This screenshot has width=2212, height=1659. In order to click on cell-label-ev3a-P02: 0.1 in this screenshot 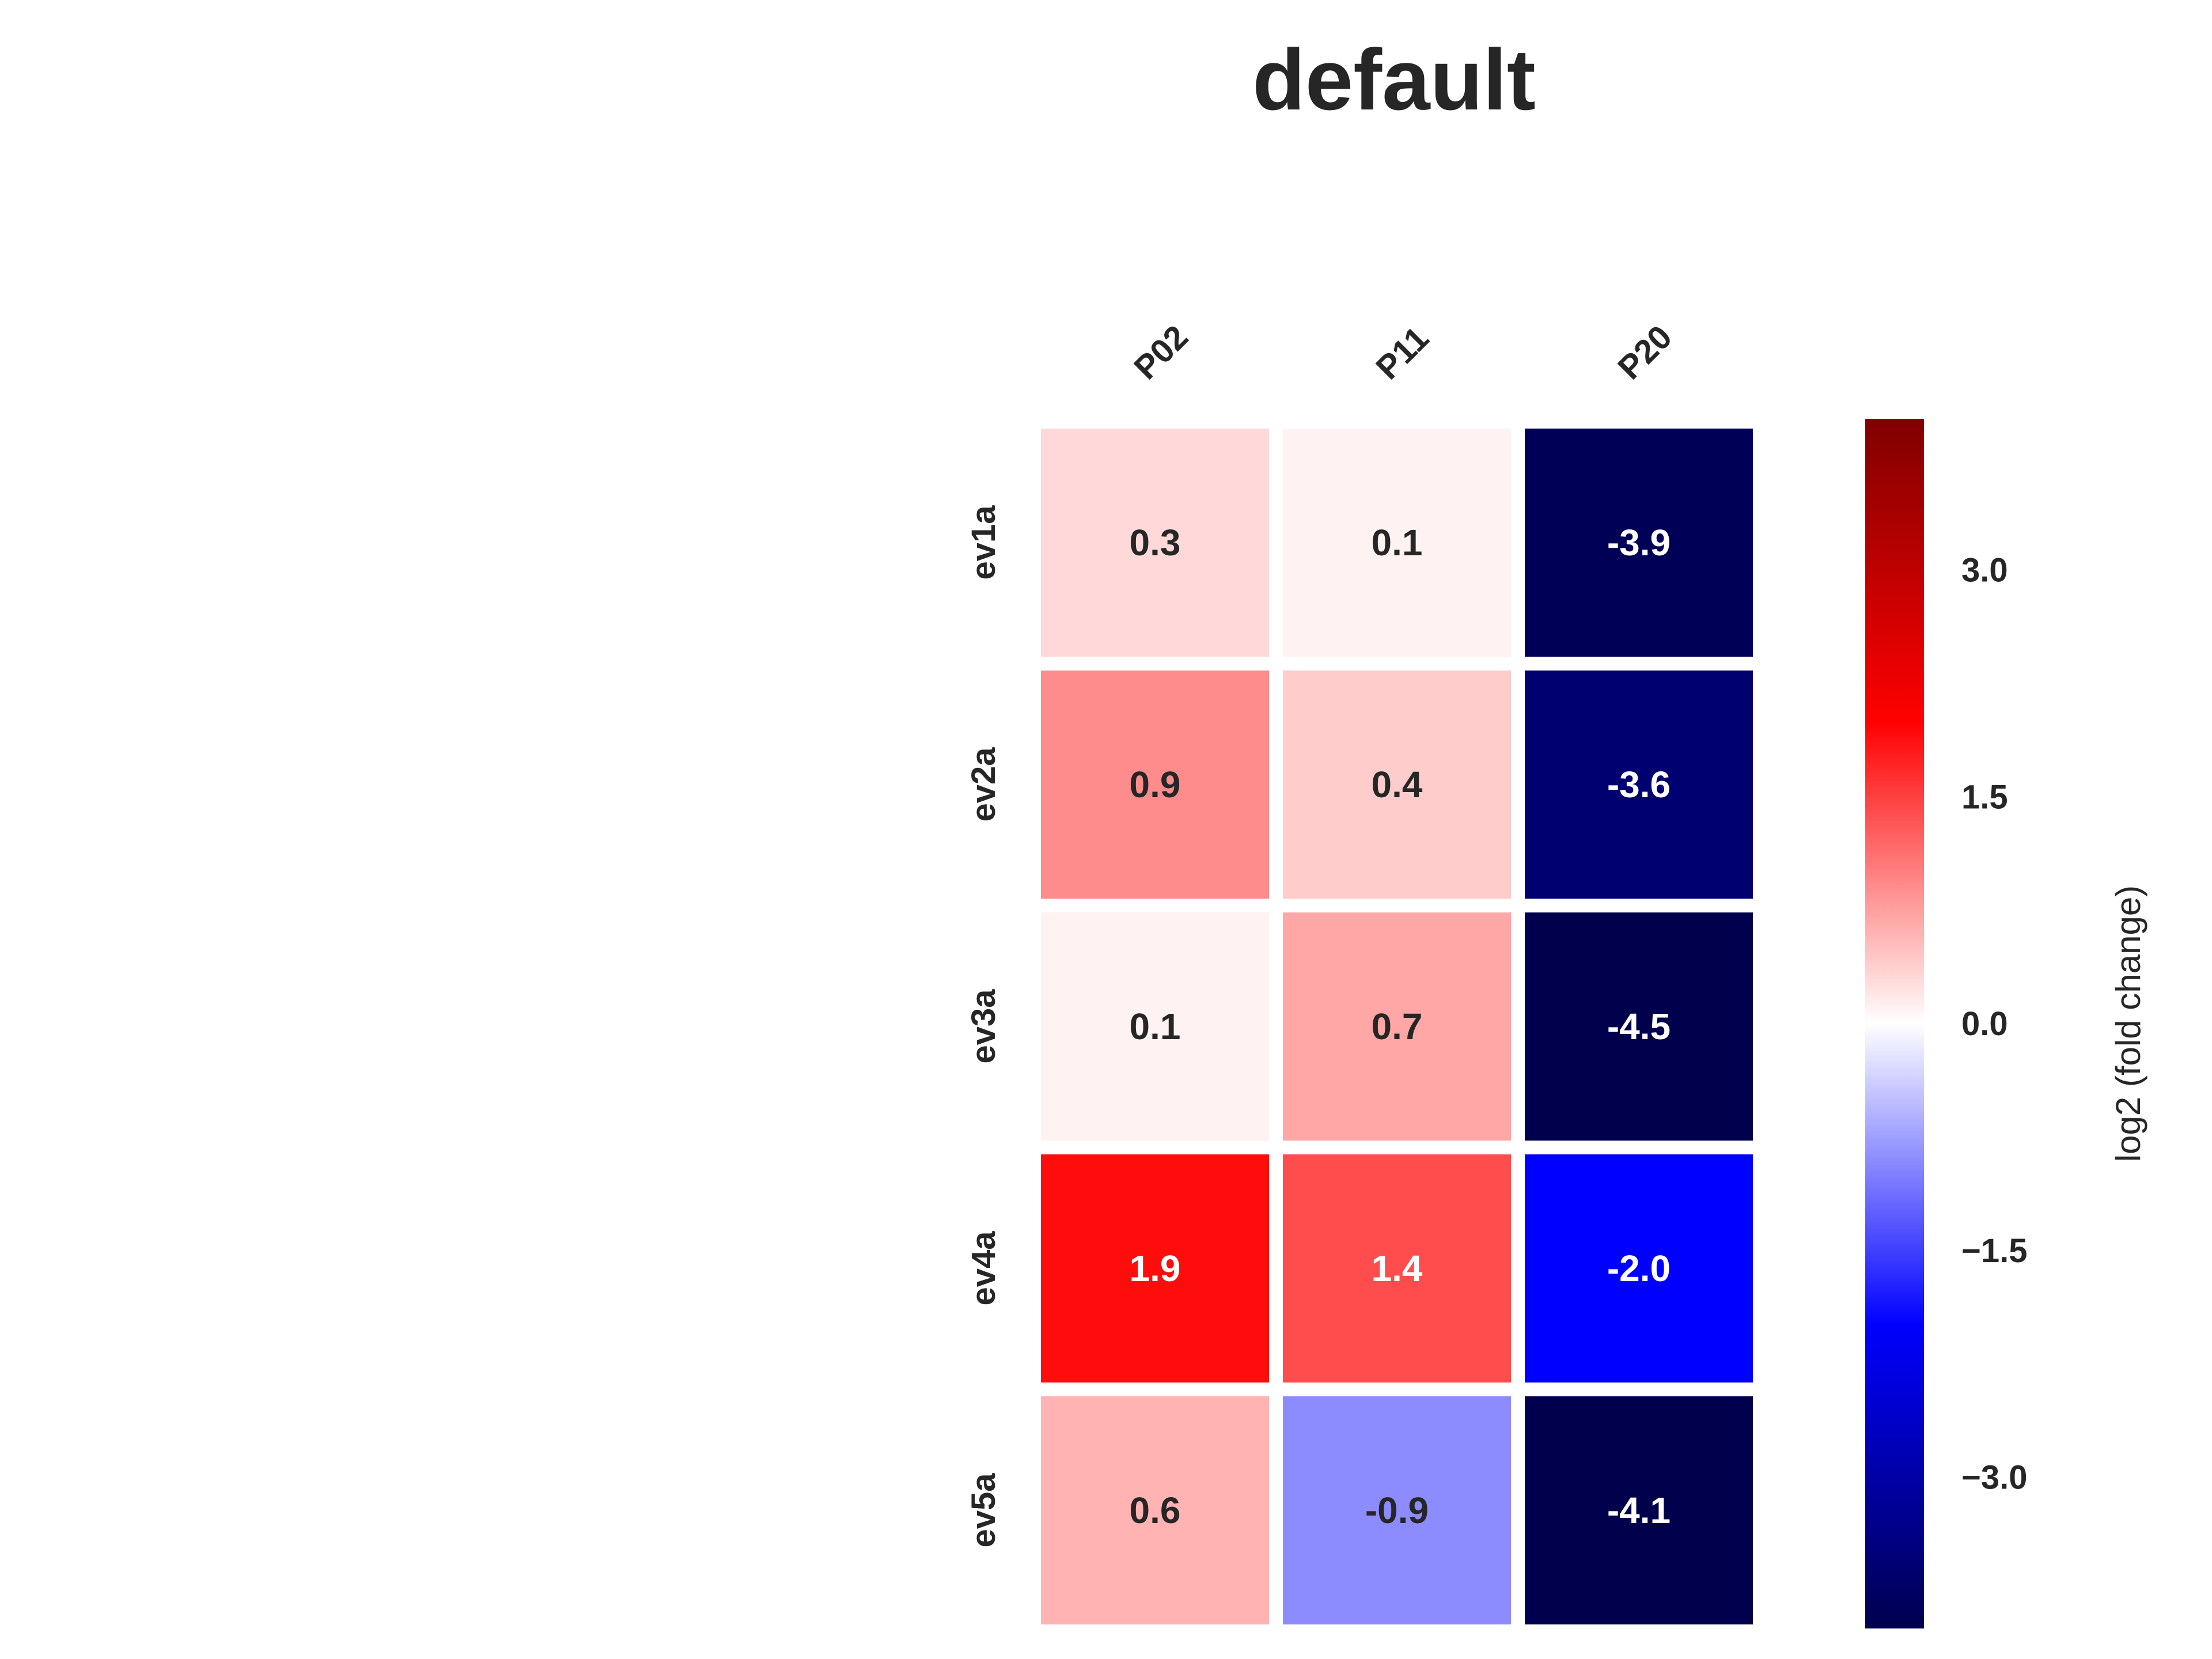, I will do `click(1155, 1026)`.